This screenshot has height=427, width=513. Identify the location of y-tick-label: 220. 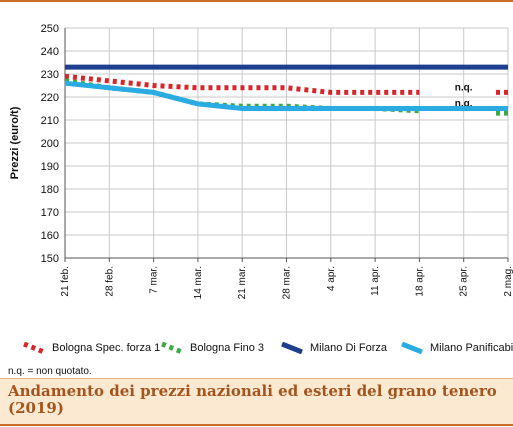
(50, 98).